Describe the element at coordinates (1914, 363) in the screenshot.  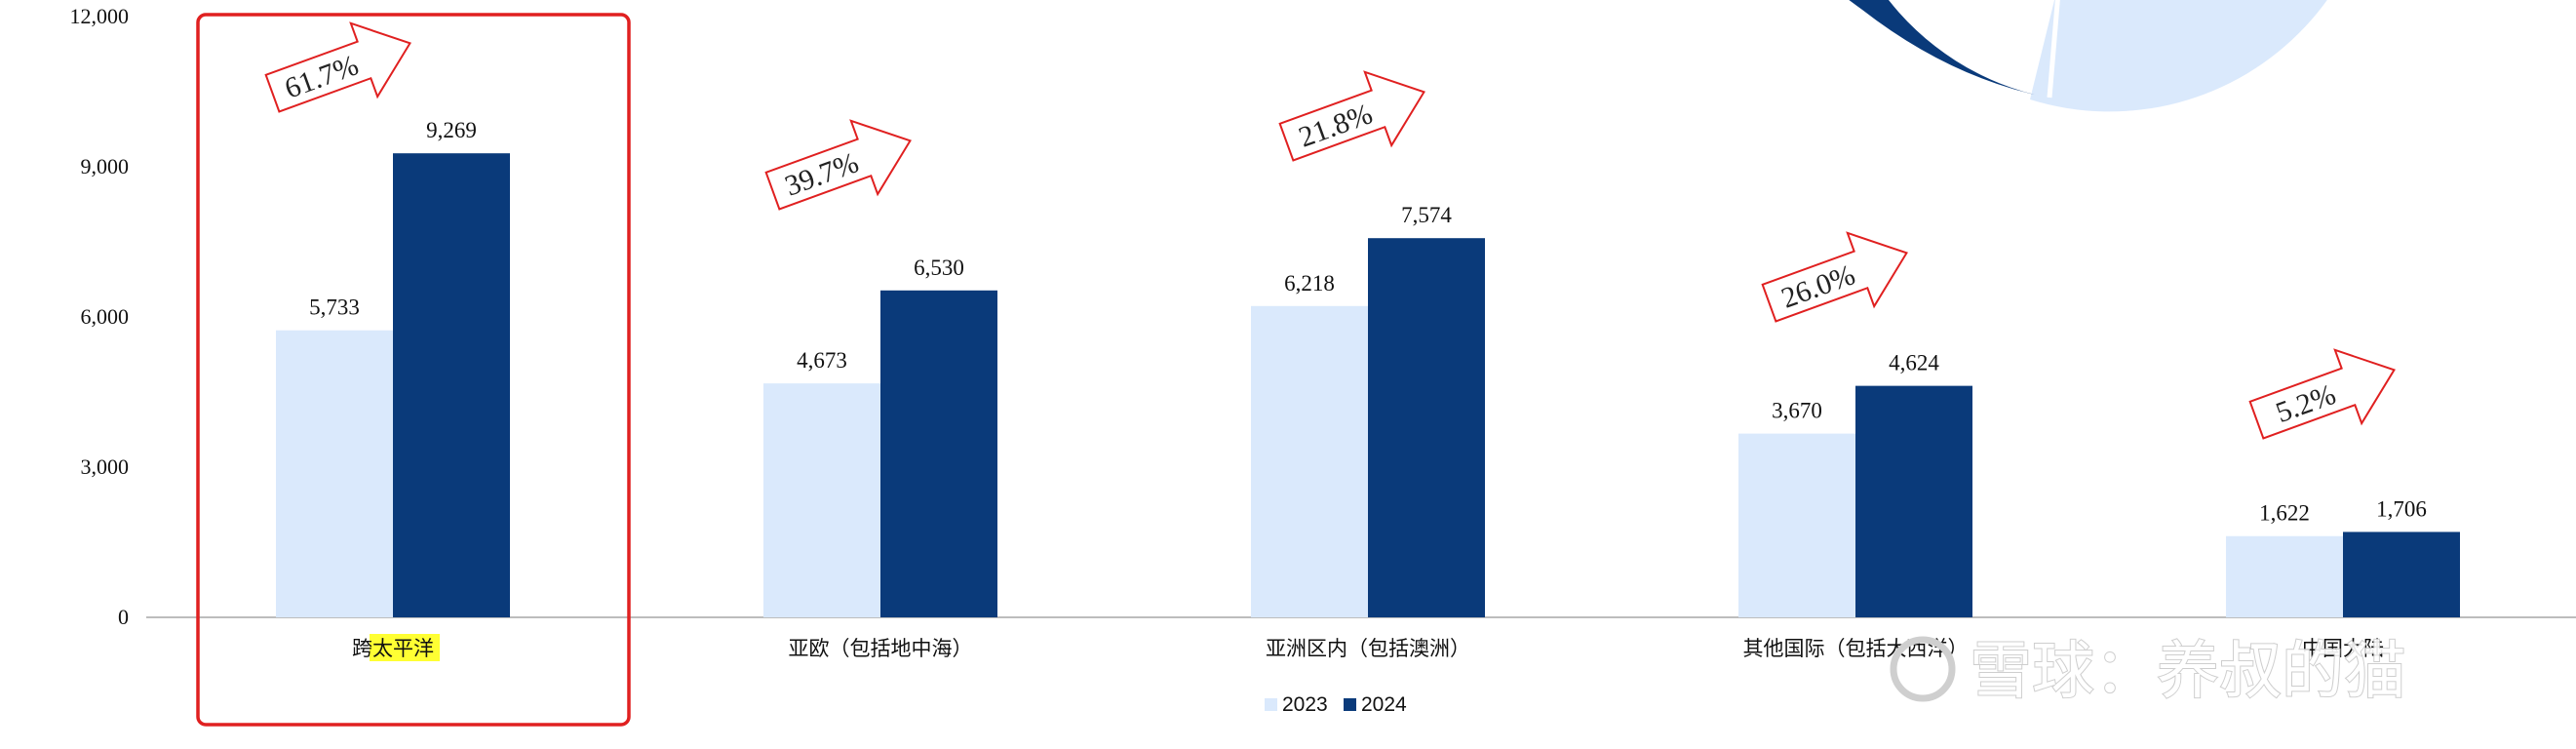
I see `data-label-2024: 4,624` at that location.